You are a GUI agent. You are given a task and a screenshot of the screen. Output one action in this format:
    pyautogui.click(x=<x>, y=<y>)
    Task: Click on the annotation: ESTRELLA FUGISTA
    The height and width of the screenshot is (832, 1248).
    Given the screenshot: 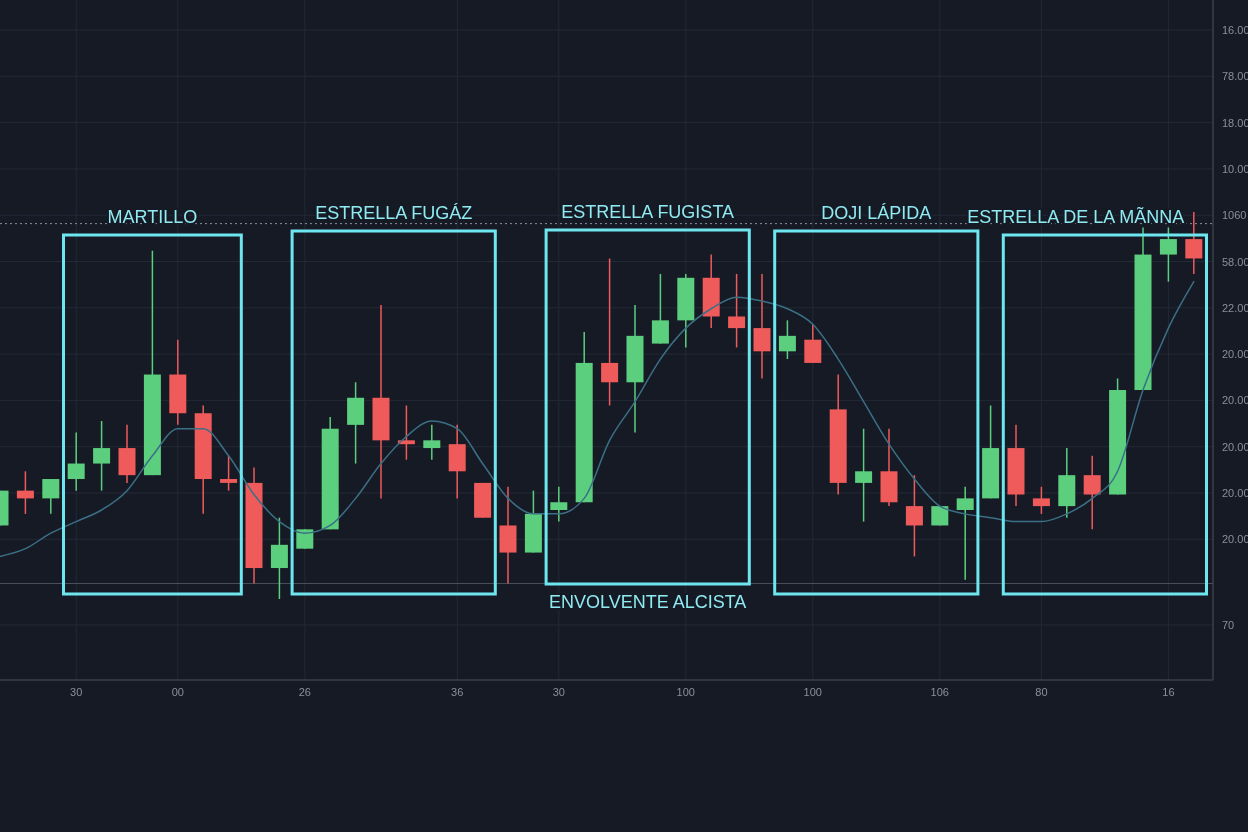 What is the action you would take?
    pyautogui.click(x=648, y=212)
    